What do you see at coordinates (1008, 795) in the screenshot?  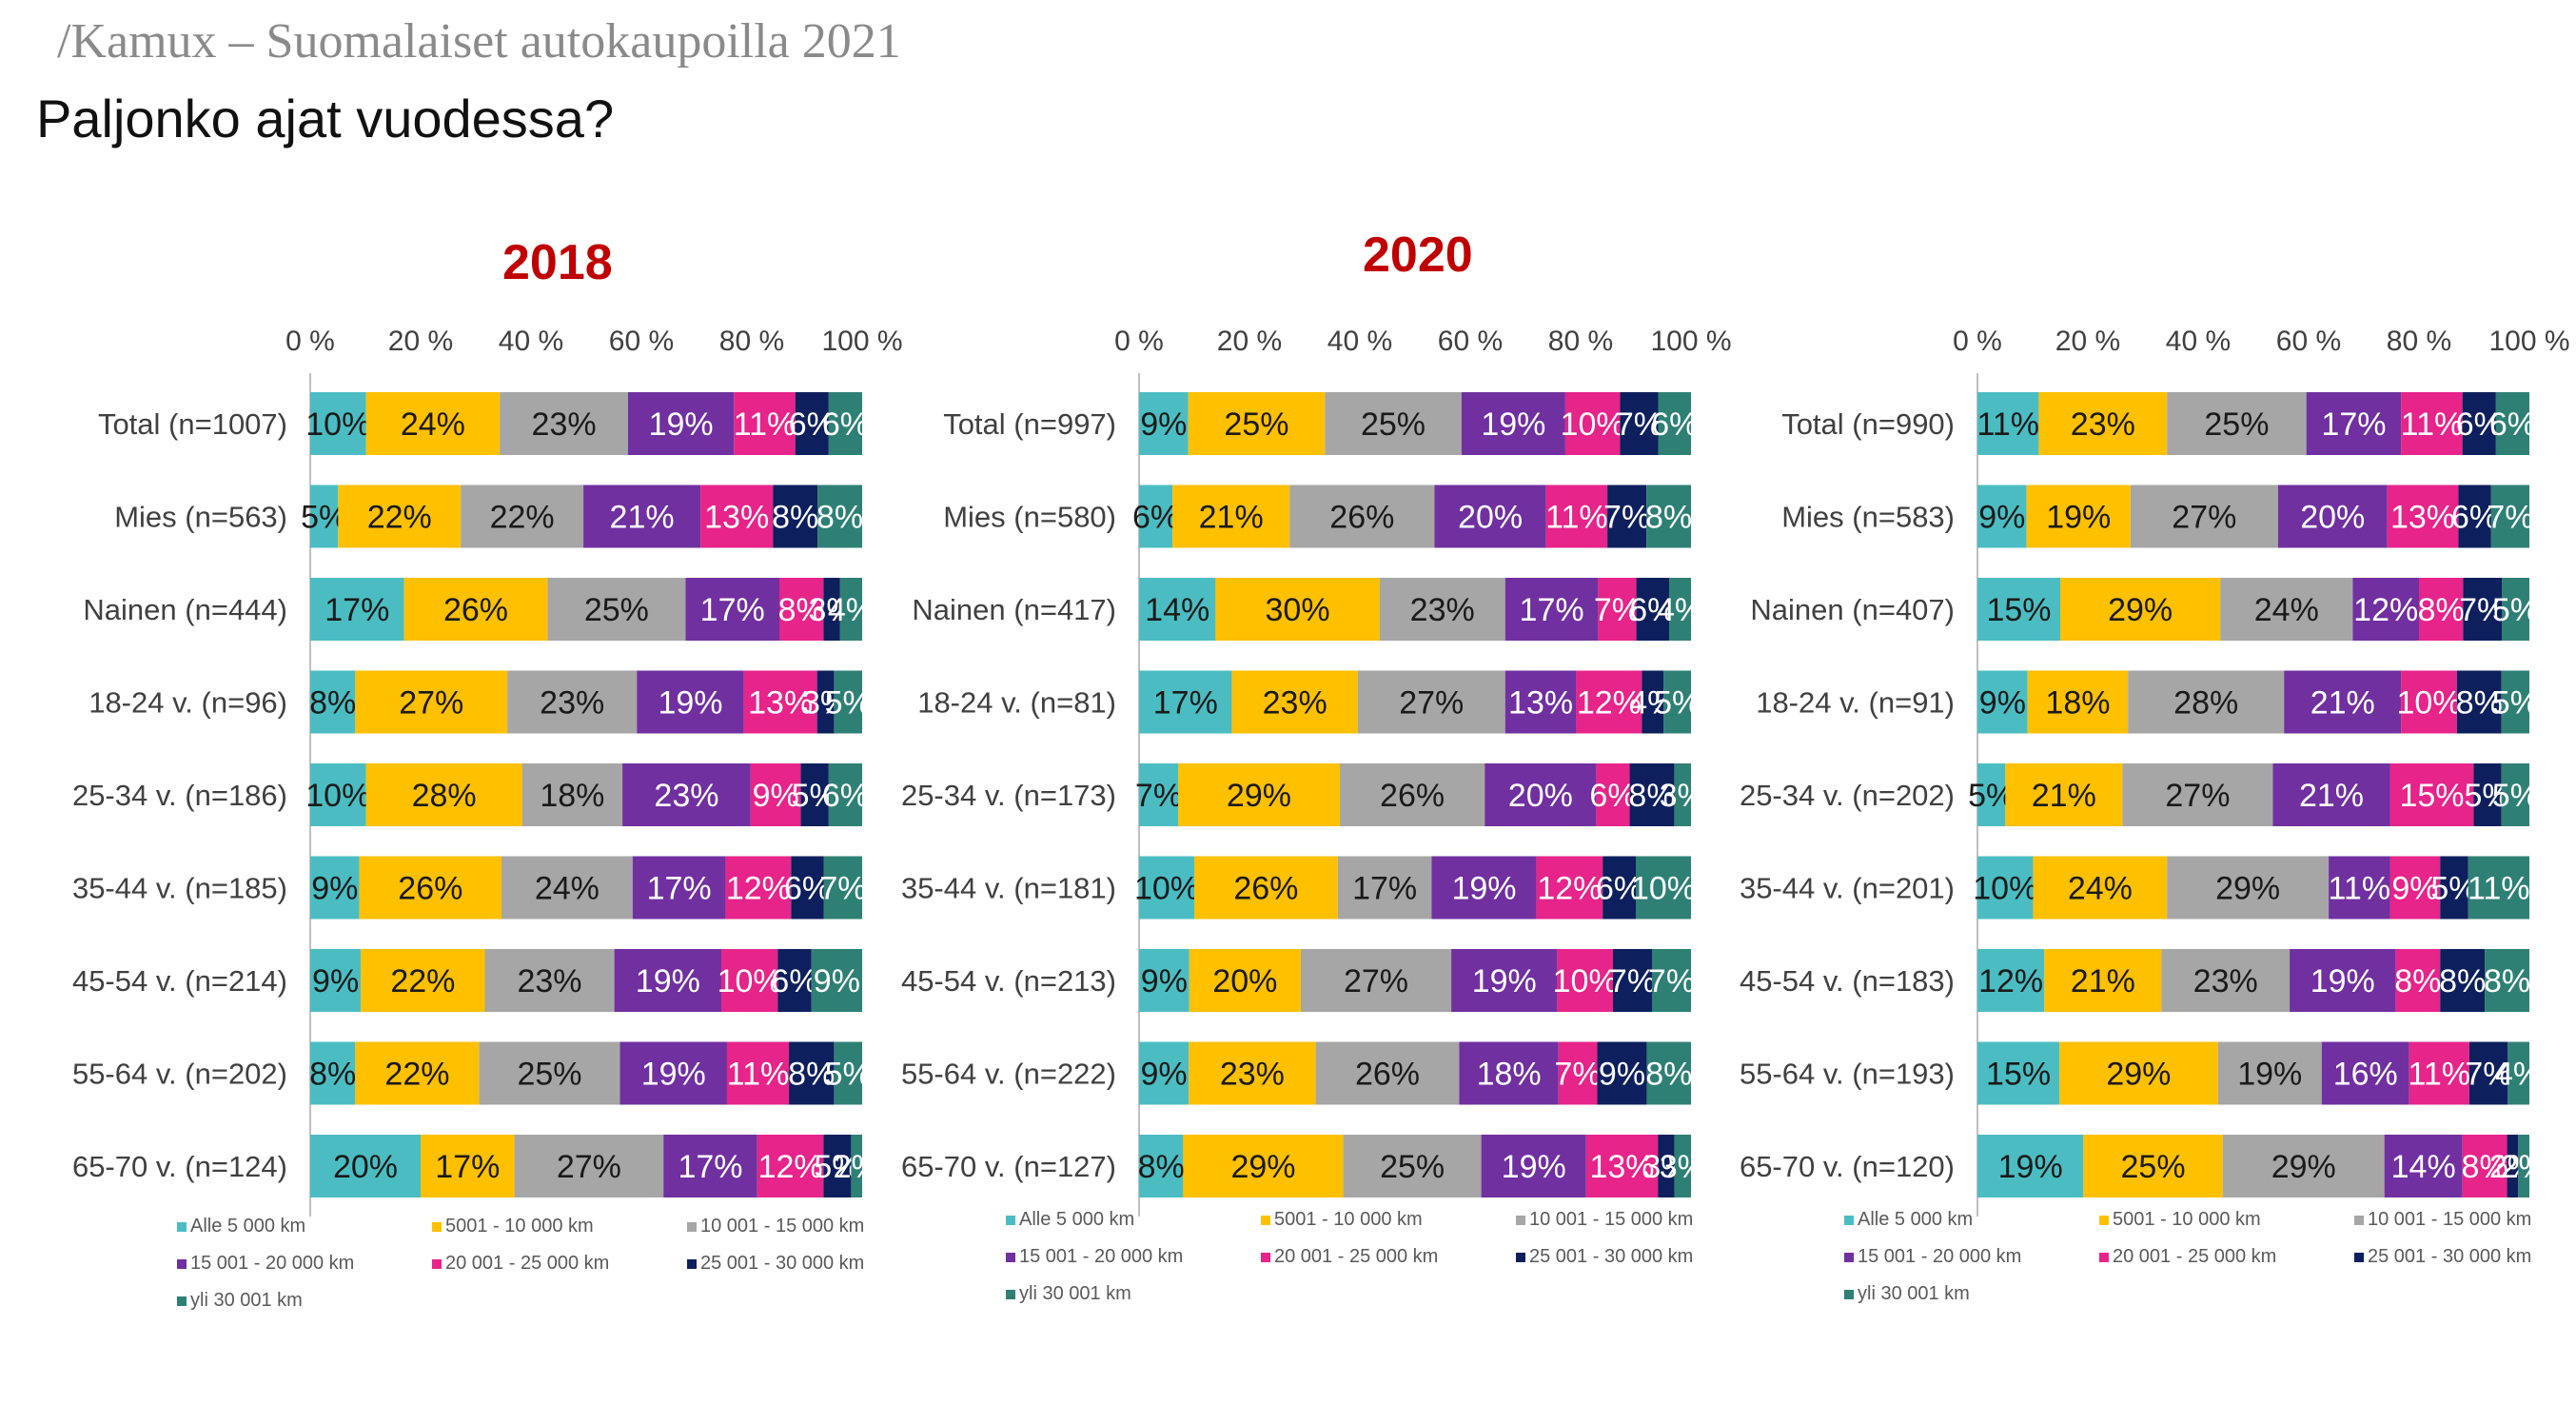 I see `category-label: 25-34 v. (n=173)` at bounding box center [1008, 795].